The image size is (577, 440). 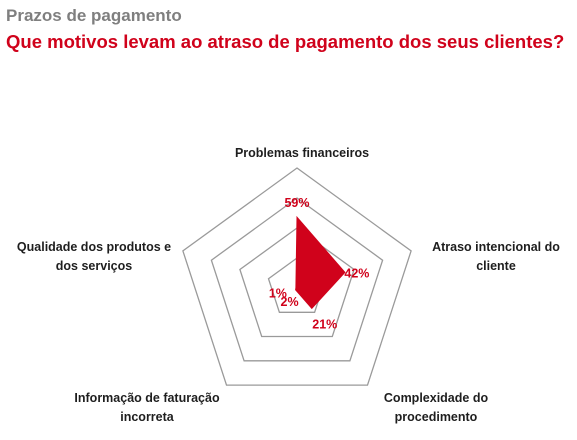 I want to click on category-label-line: dos serviços, so click(x=94, y=266).